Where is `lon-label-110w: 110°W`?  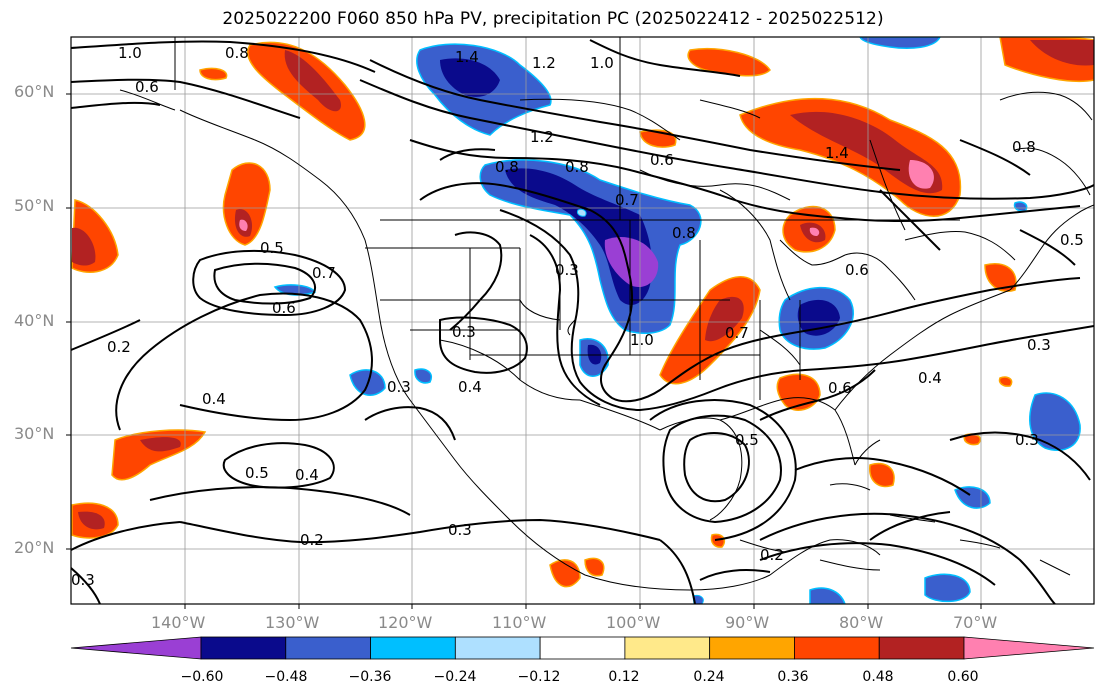 lon-label-110w: 110°W is located at coordinates (519, 622).